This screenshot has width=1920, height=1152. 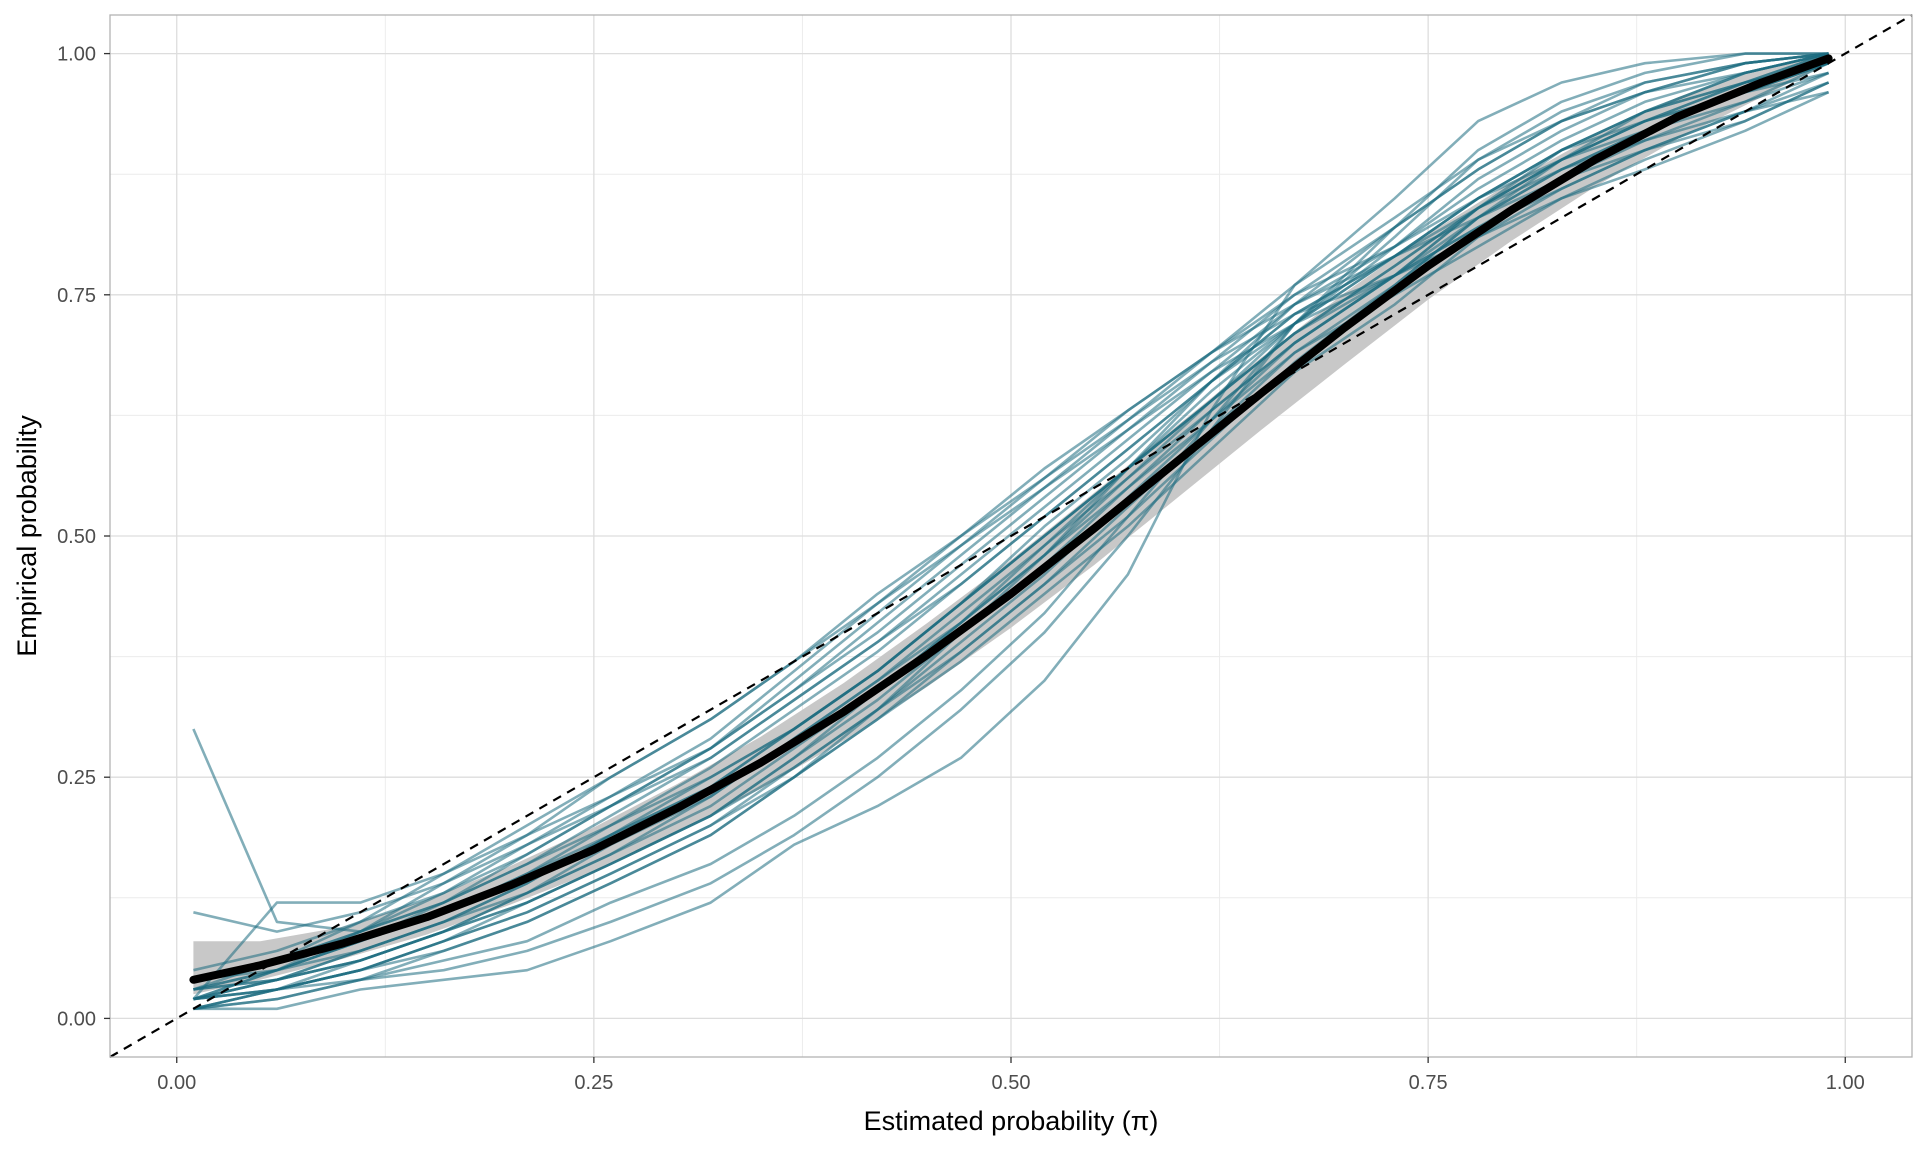 What do you see at coordinates (27, 536) in the screenshot?
I see `y-axis-title: Empirical probability` at bounding box center [27, 536].